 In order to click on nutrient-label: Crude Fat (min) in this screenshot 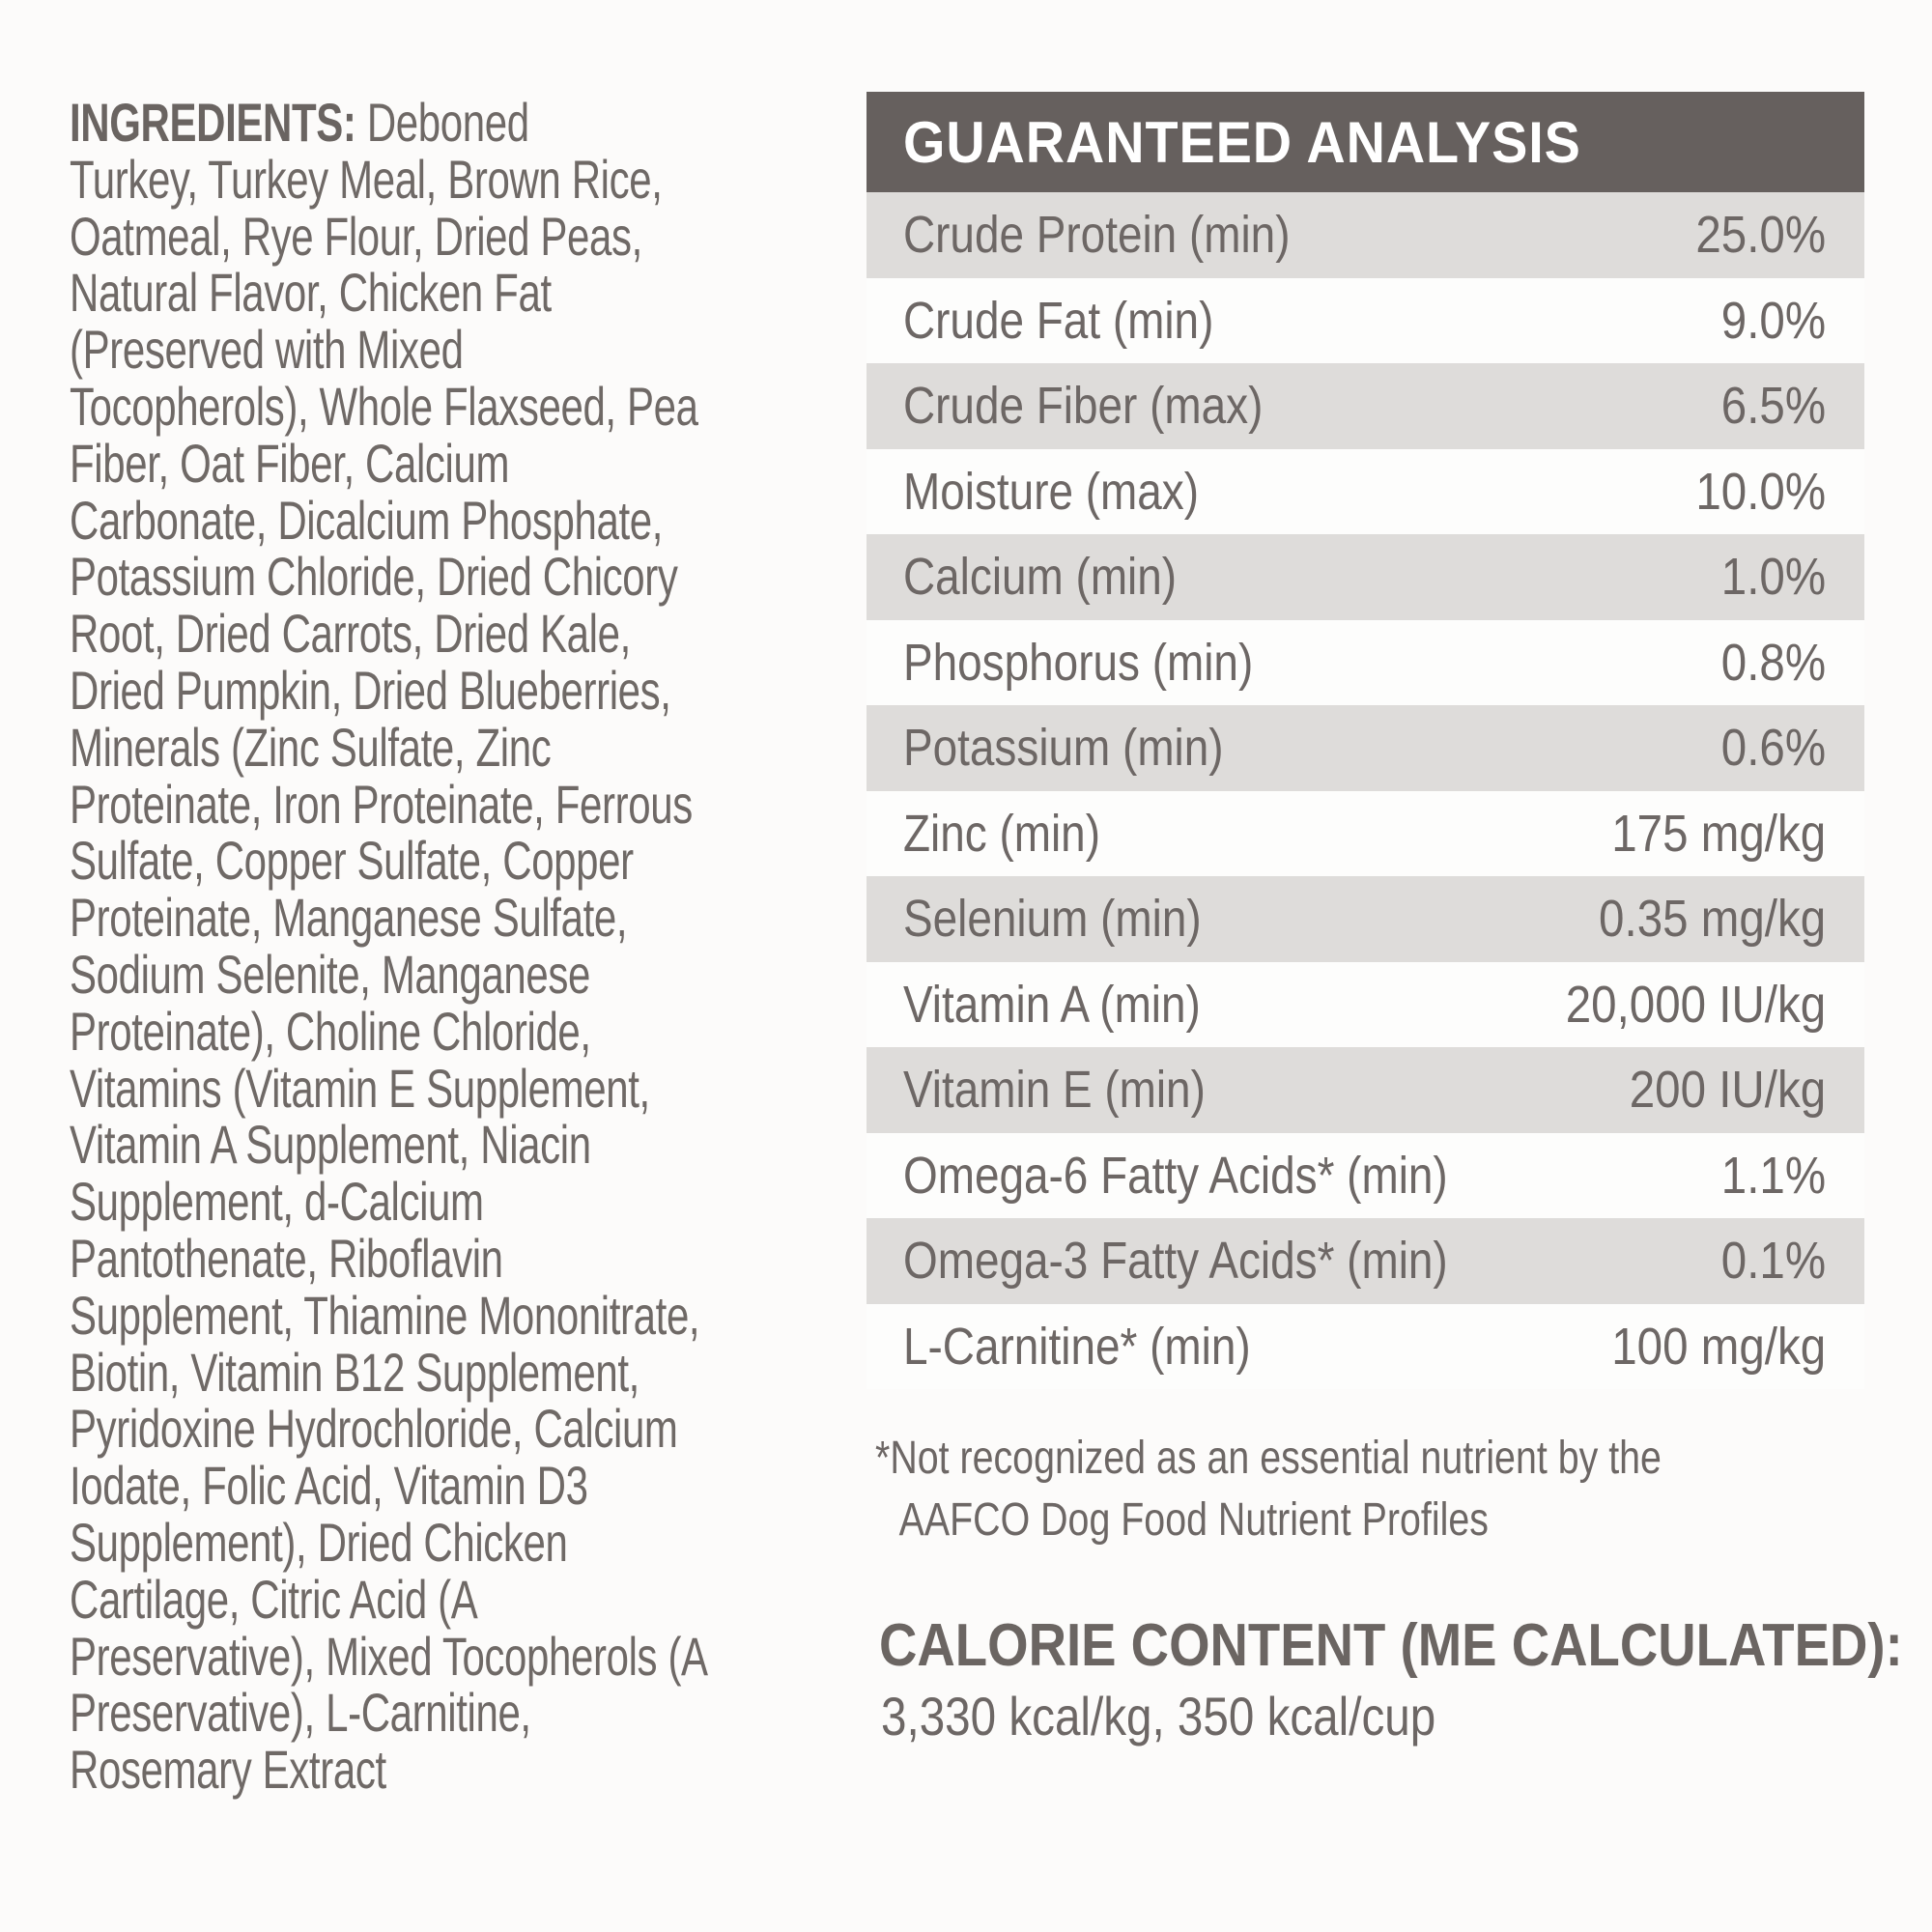, I will do `click(1058, 320)`.